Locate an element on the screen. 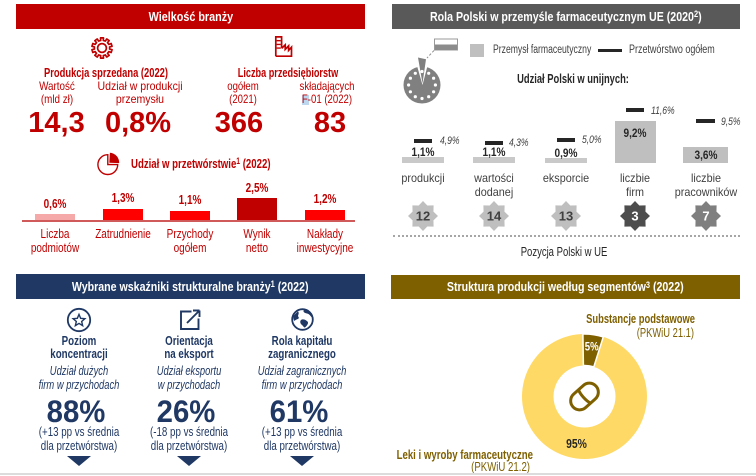  svg-text: 12 is located at coordinates (423, 216).